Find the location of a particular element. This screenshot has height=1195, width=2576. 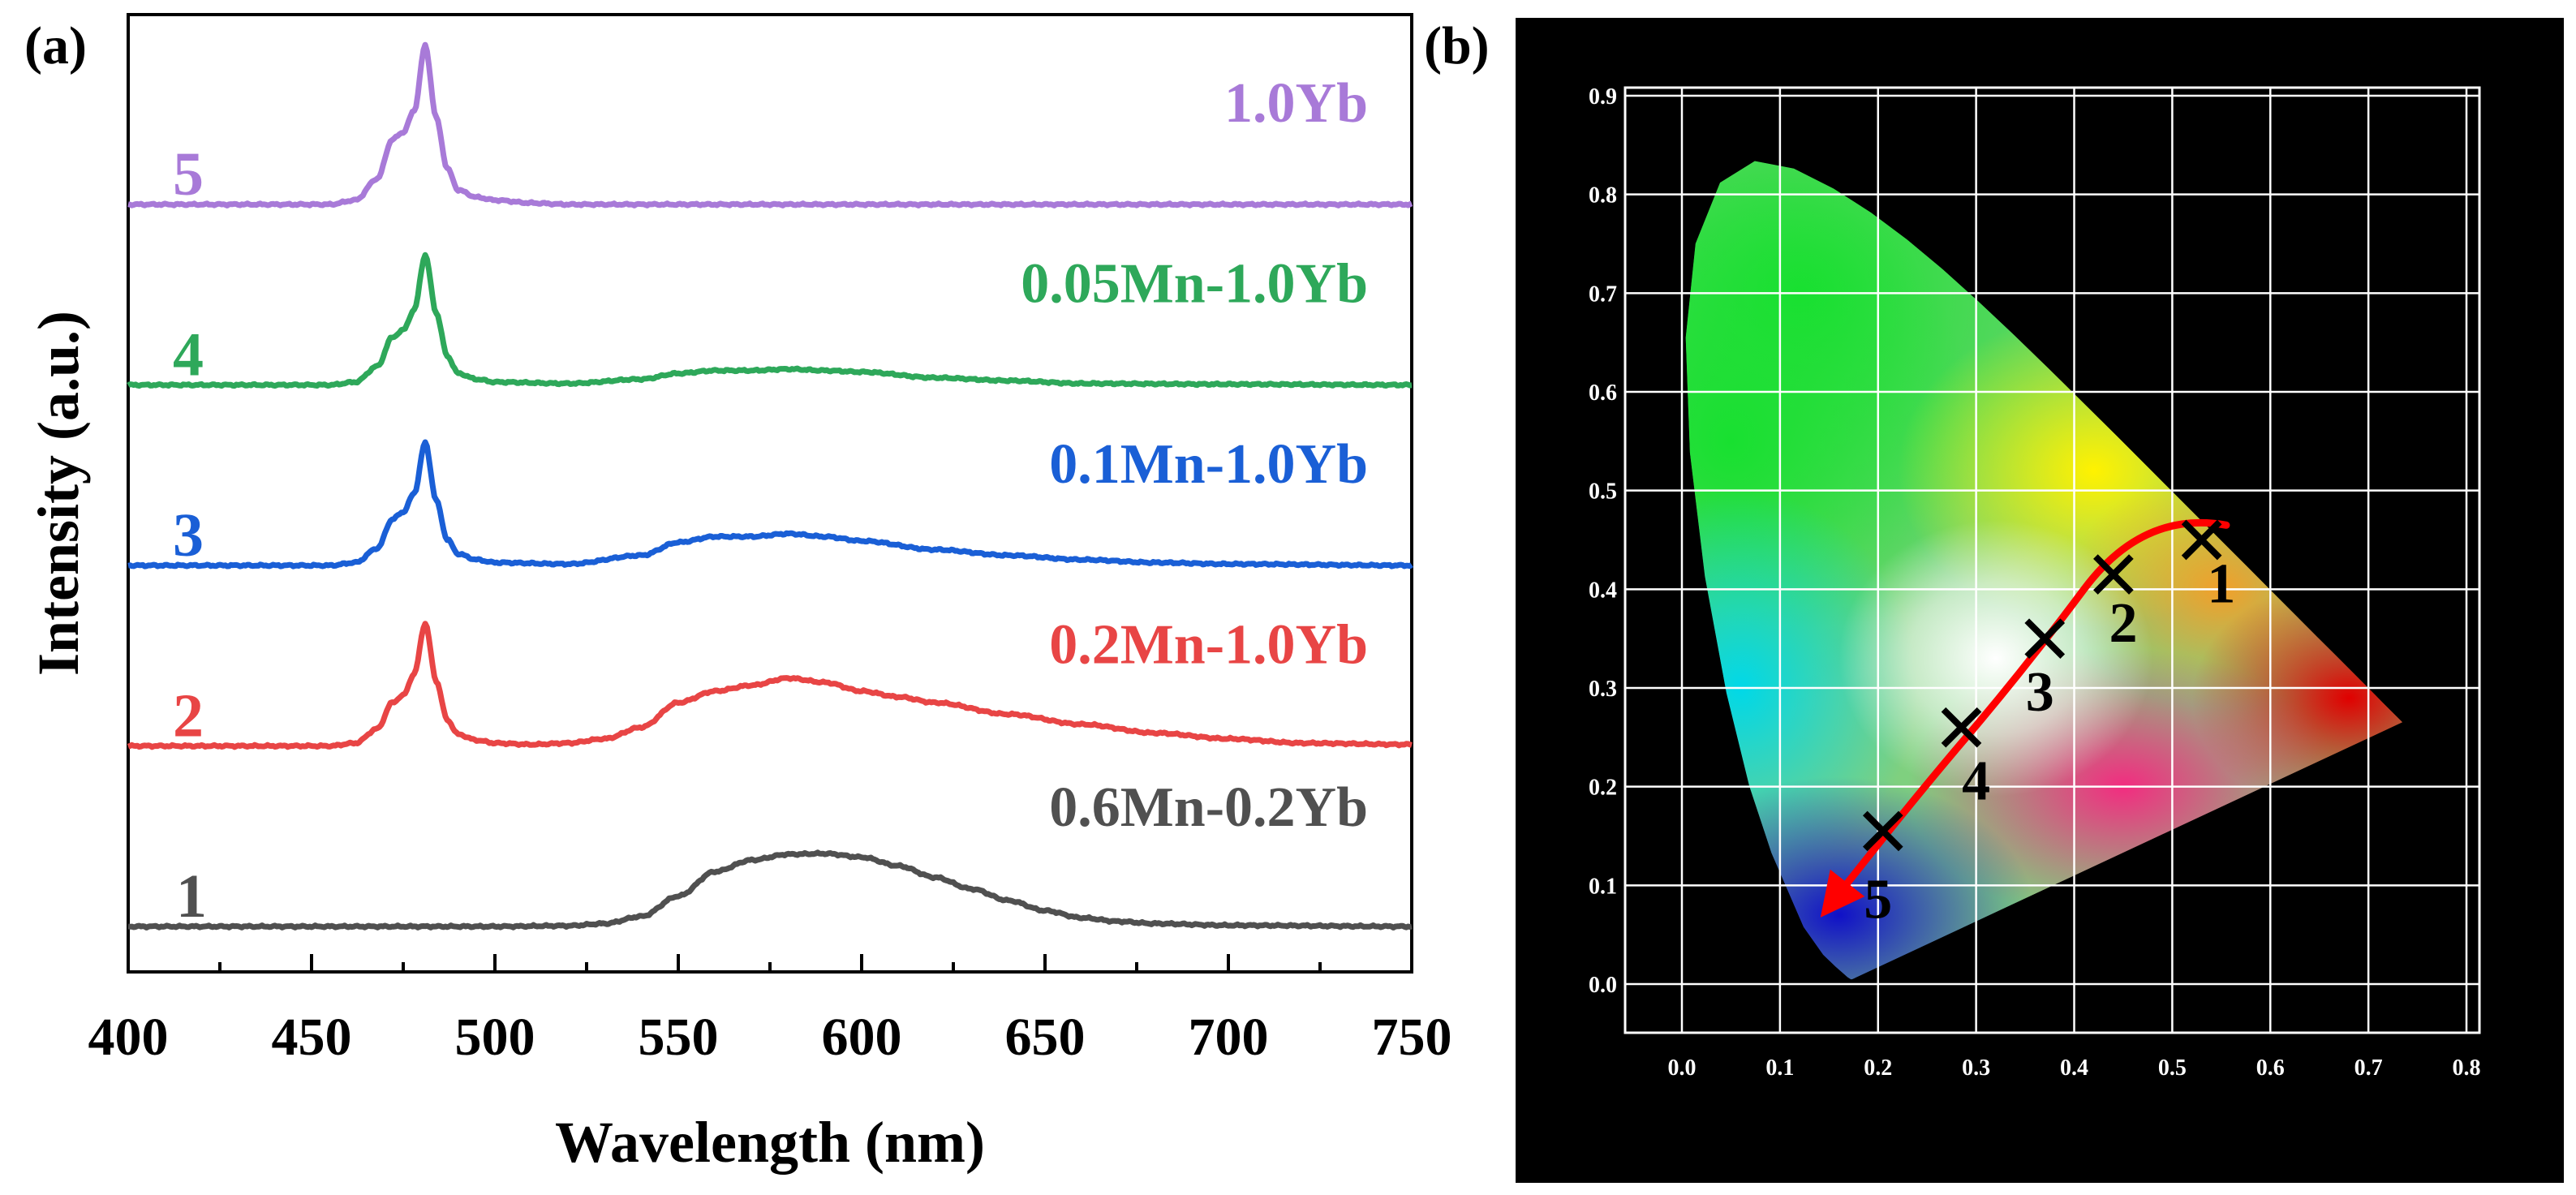

cie-y-tick-label: 0.8 is located at coordinates (1603, 195).